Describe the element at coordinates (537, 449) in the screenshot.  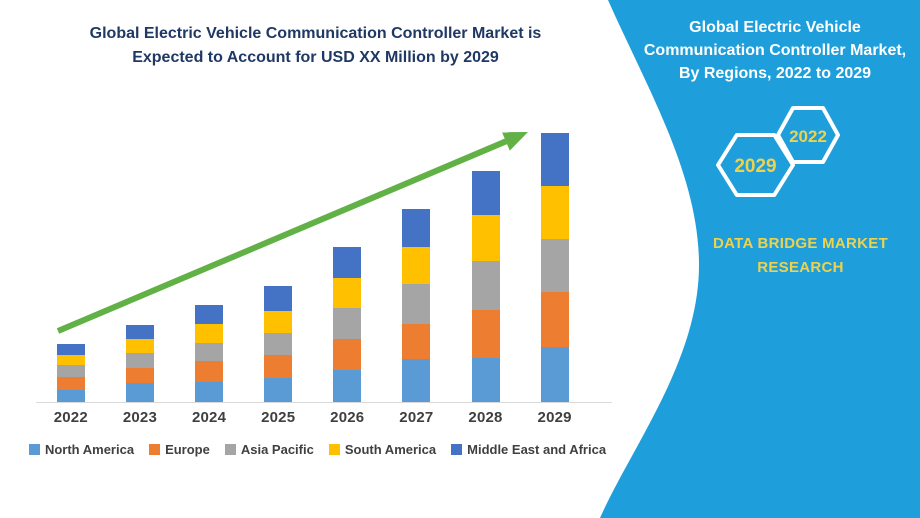
I see `legend-label: Middle East and Africa` at that location.